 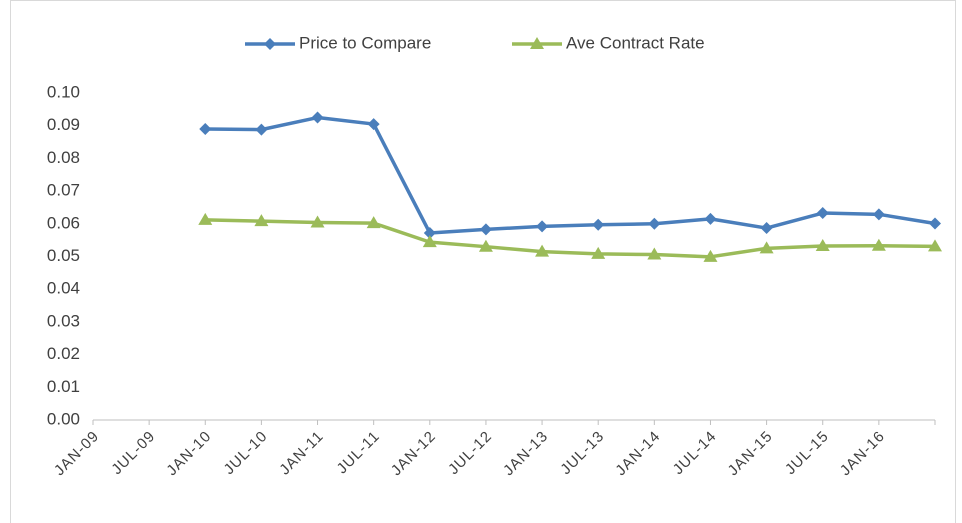 I want to click on x-tick-label: JUL-15, so click(x=807, y=453).